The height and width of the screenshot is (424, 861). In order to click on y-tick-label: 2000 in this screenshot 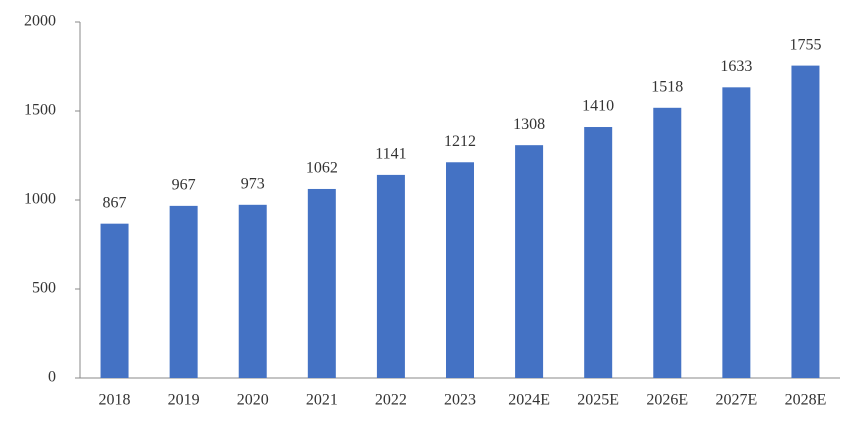, I will do `click(40, 21)`.